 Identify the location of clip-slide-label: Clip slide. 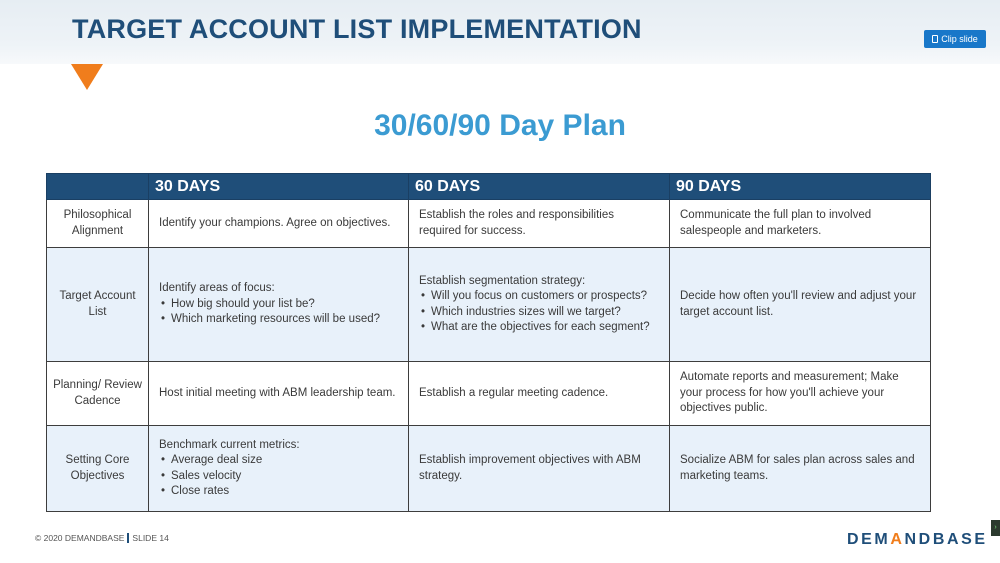
(959, 39).